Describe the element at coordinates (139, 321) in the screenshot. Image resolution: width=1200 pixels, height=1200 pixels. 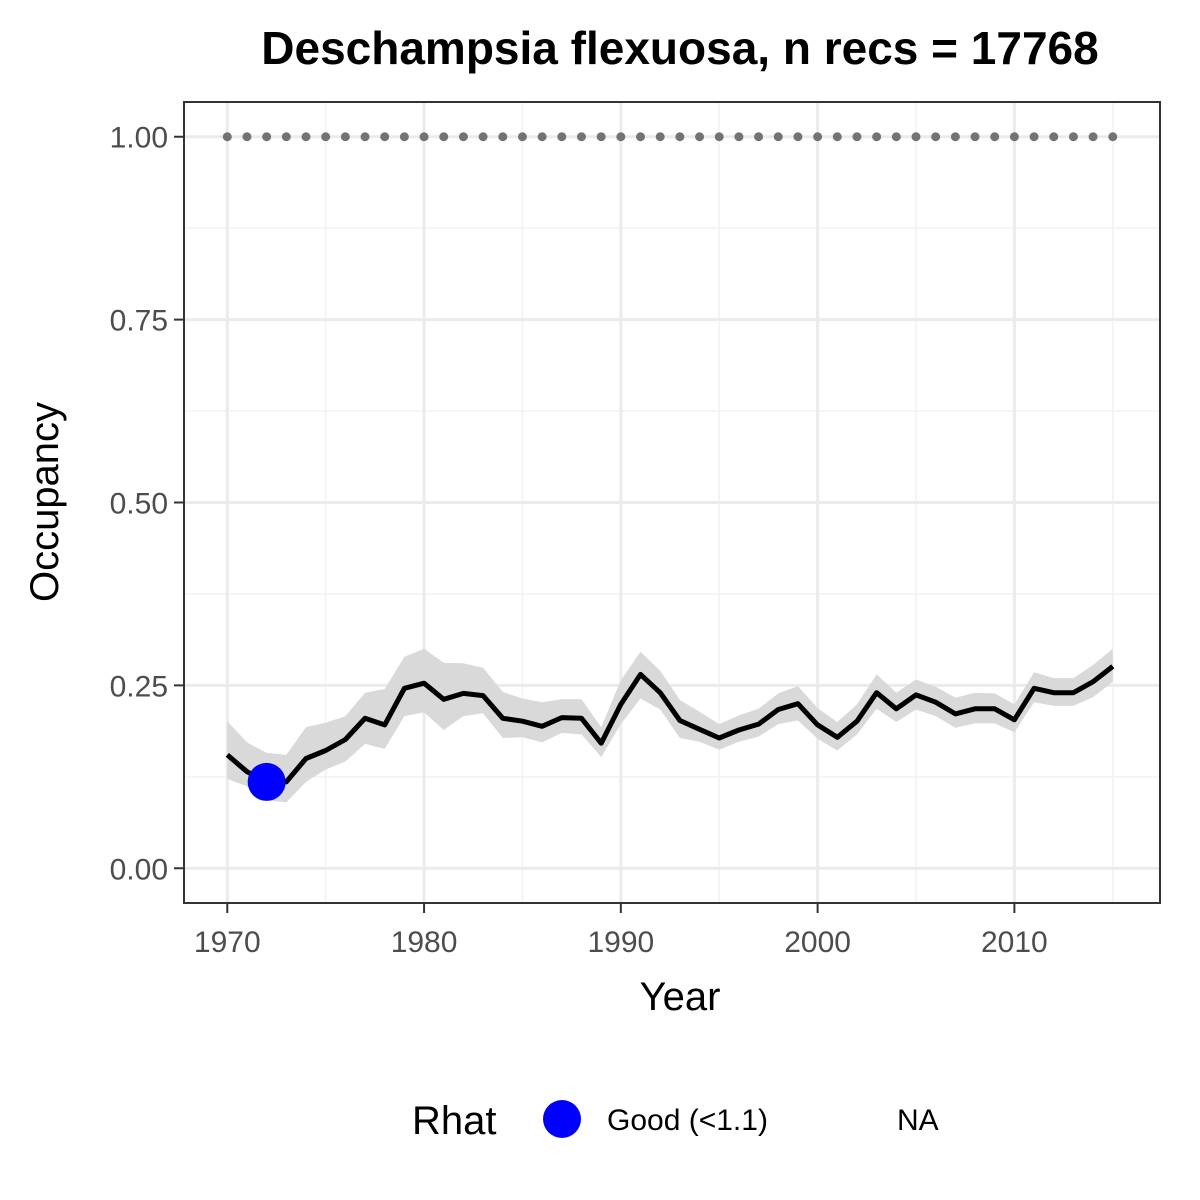
I see `y-tick-label: 0.75` at that location.